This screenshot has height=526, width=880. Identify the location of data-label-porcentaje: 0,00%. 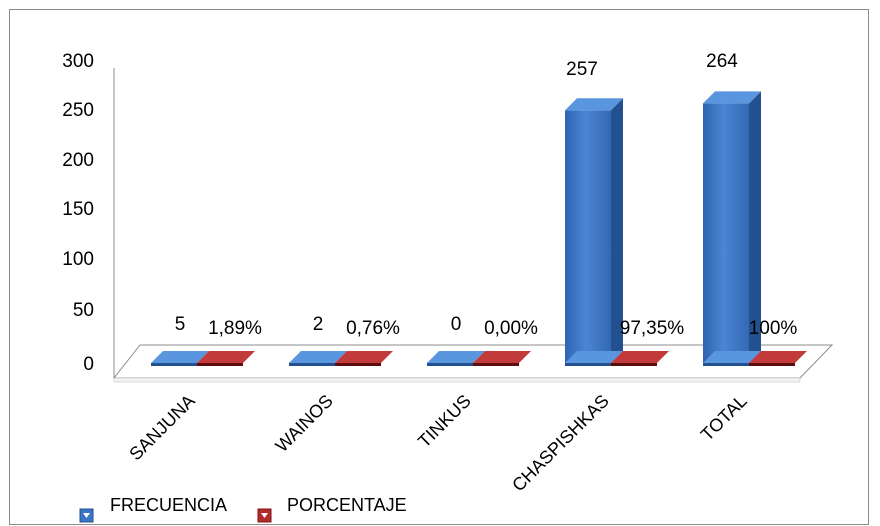
(511, 328).